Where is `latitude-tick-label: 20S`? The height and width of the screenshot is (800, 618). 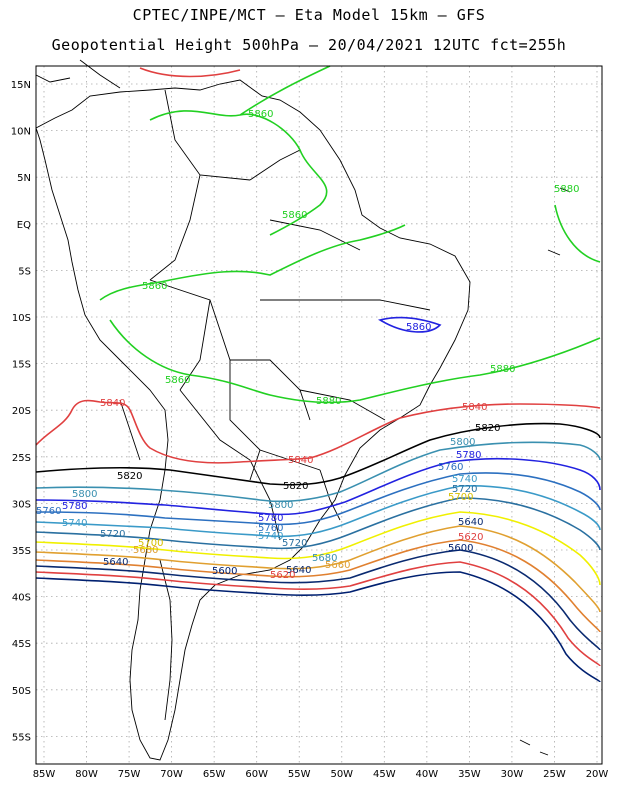
latitude-tick-label: 20S is located at coordinates (21, 411).